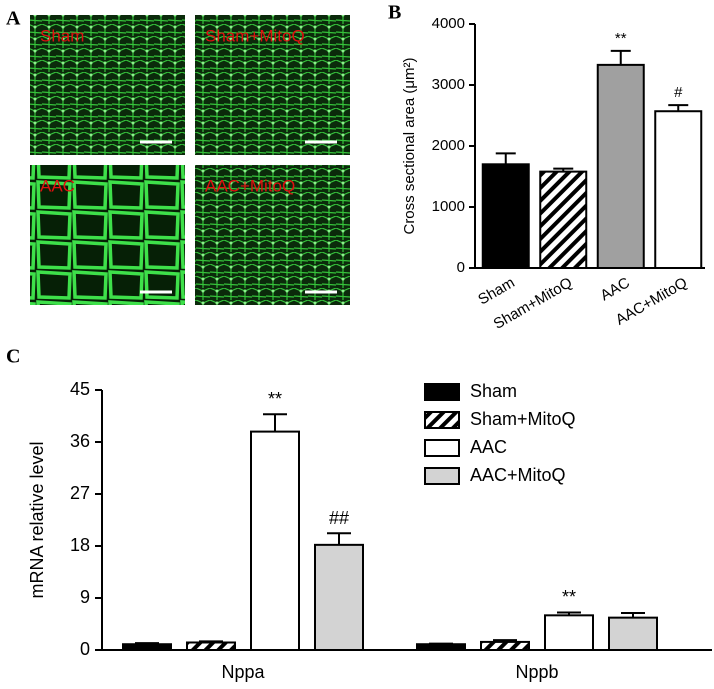 This screenshot has width=714, height=689. What do you see at coordinates (448, 145) in the screenshot?
I see `y-tick-label: 2000` at bounding box center [448, 145].